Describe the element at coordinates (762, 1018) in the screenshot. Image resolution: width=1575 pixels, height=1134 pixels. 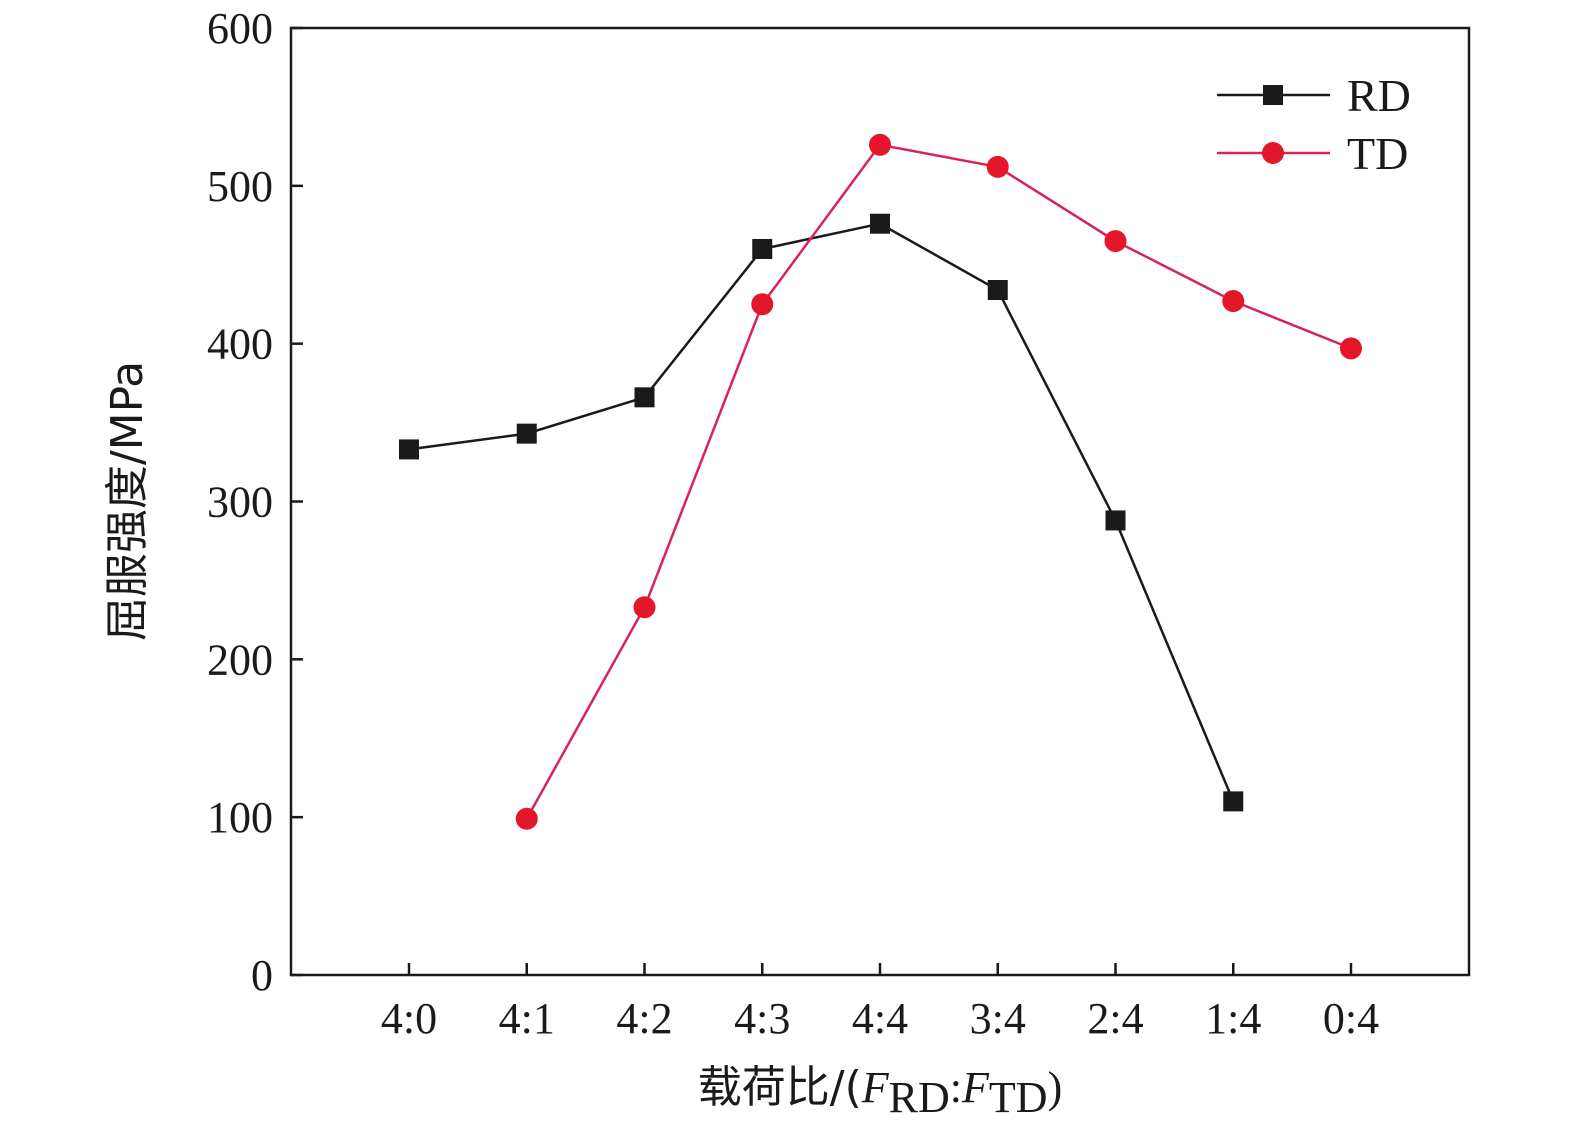
I see `x-tick-label: 4:3` at that location.